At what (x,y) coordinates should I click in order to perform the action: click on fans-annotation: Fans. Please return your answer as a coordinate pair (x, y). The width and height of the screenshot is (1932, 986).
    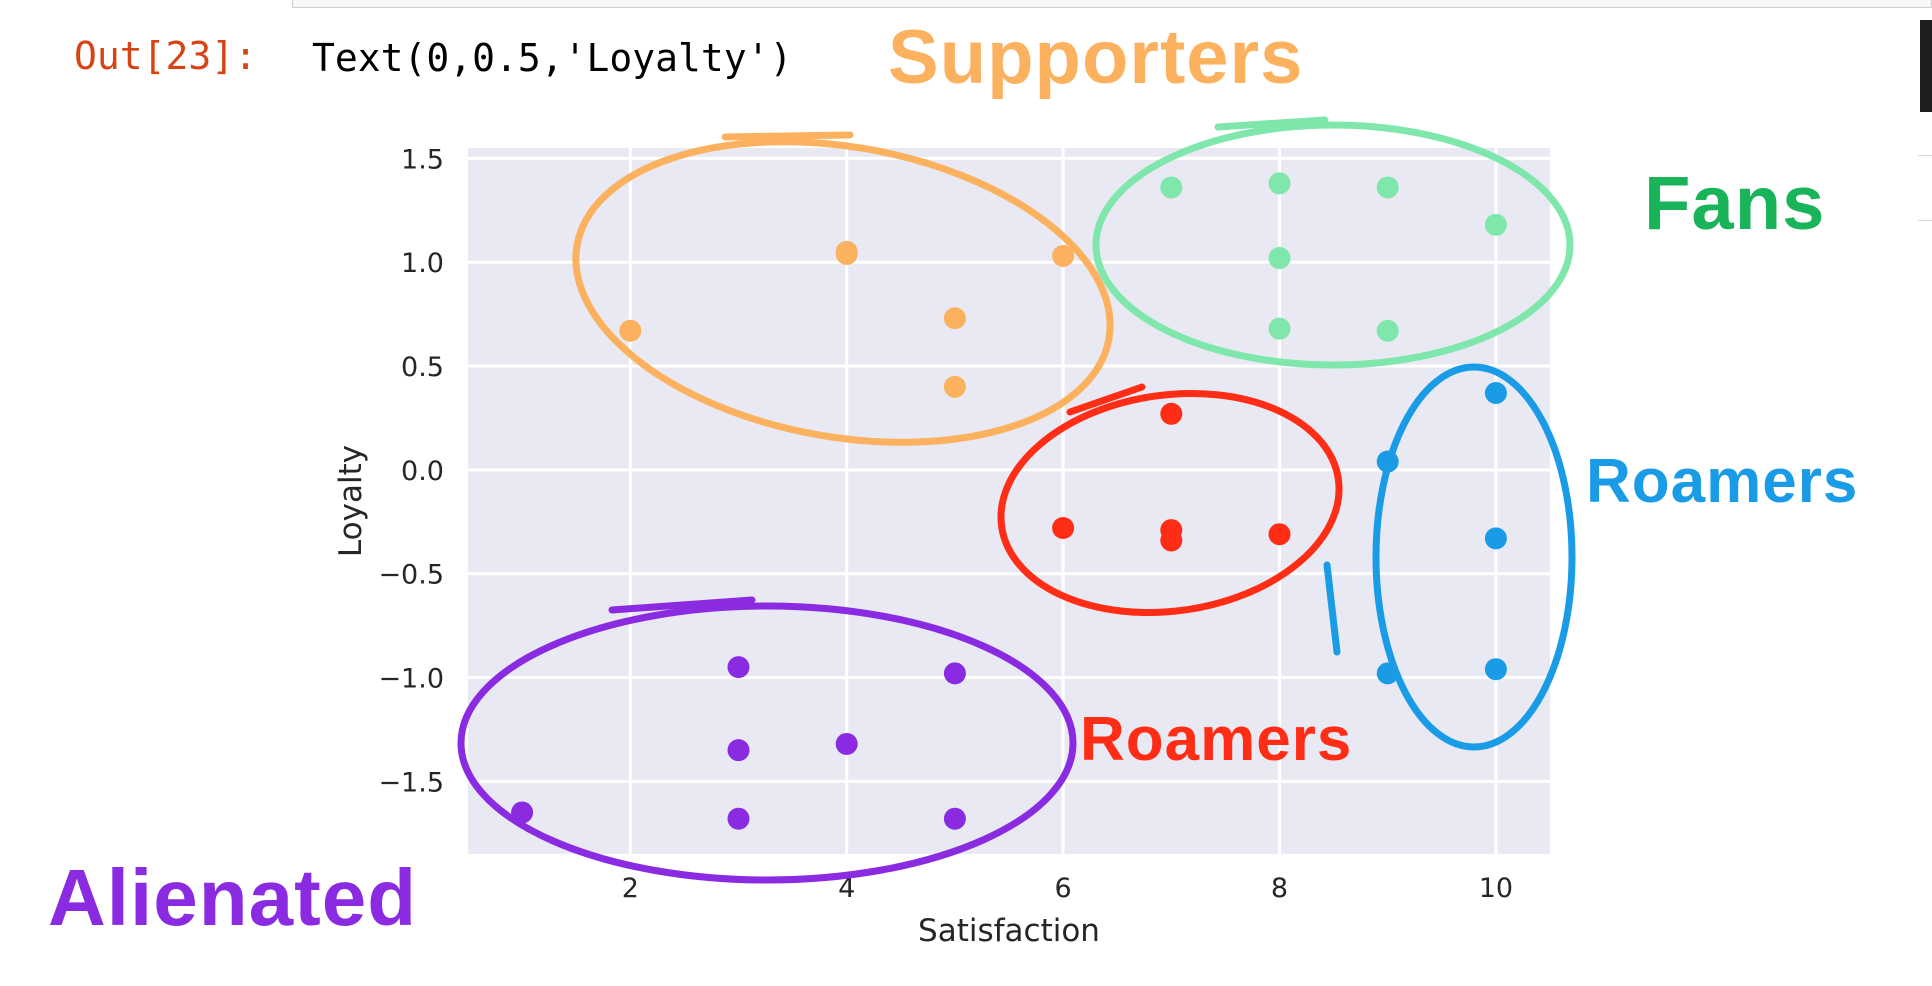
    Looking at the image, I should click on (1735, 203).